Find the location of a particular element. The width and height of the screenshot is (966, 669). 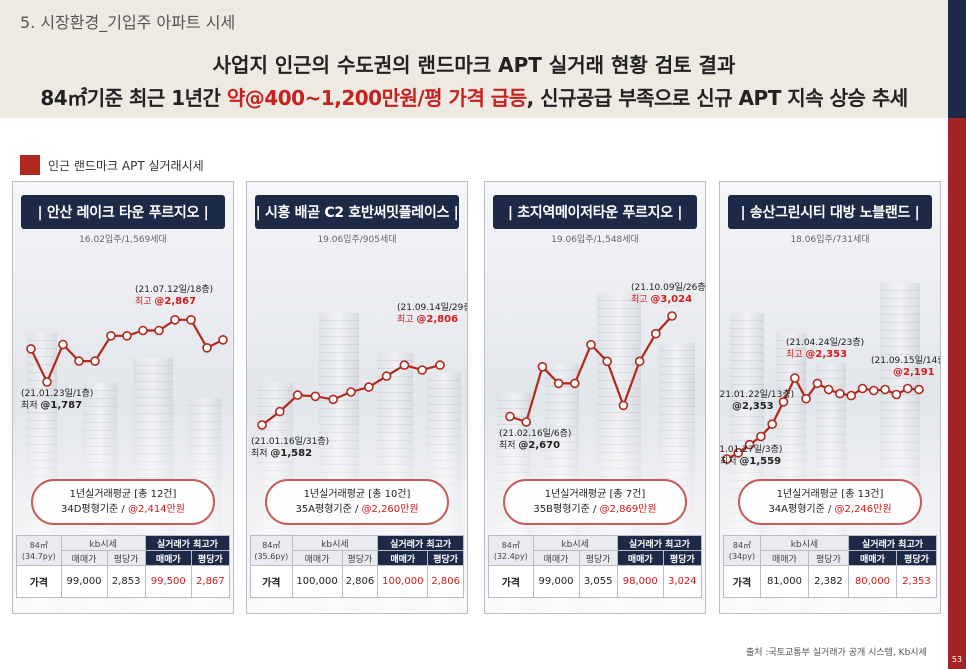

side-accent-navy is located at coordinates (957, 59).